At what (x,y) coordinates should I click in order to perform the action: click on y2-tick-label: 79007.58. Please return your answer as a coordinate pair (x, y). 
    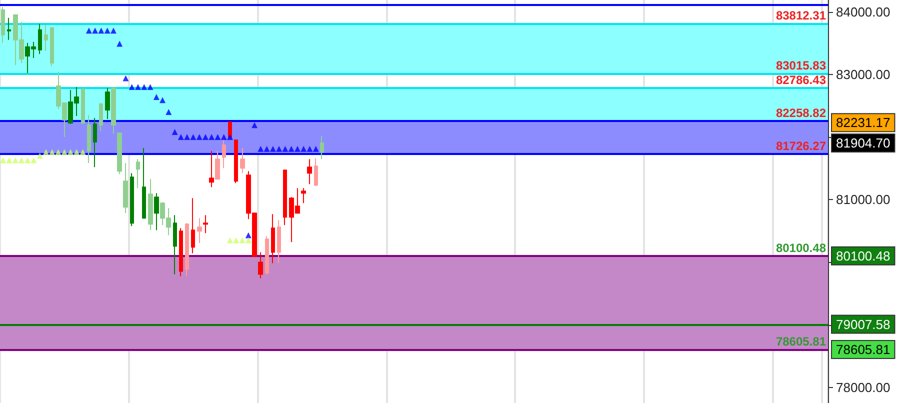
    Looking at the image, I should click on (863, 324).